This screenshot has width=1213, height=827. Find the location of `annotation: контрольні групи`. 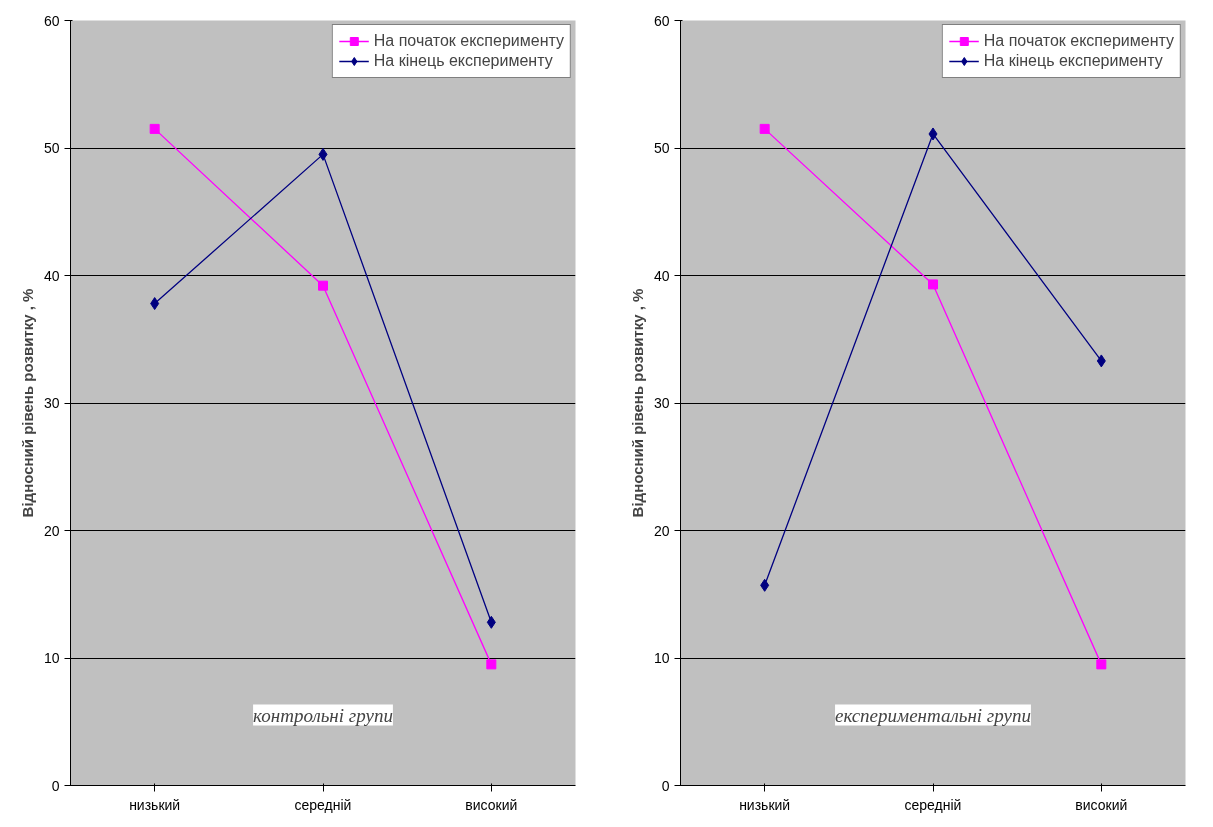

annotation: контрольні групи is located at coordinates (323, 715).